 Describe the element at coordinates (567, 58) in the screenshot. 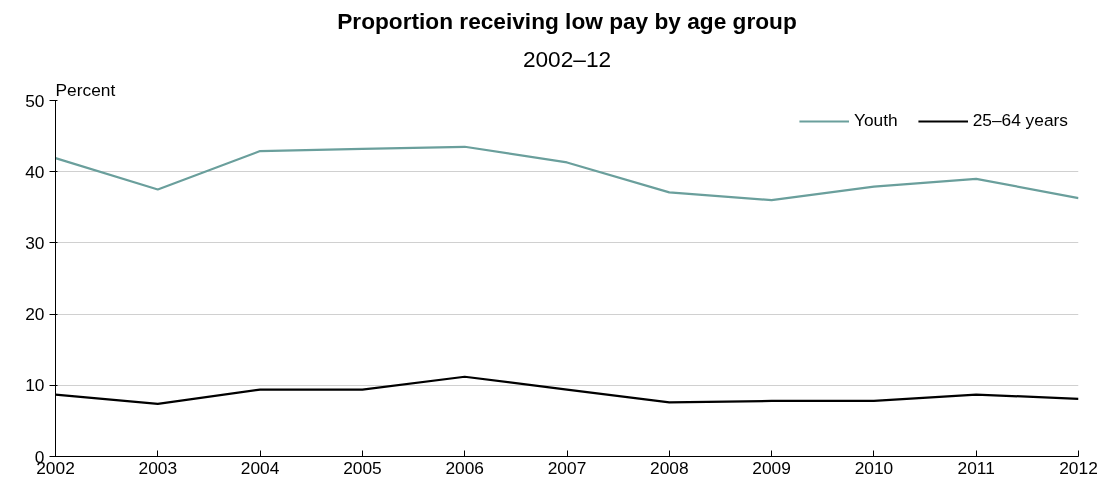

I see `chart-subtitle: 2002–12` at that location.